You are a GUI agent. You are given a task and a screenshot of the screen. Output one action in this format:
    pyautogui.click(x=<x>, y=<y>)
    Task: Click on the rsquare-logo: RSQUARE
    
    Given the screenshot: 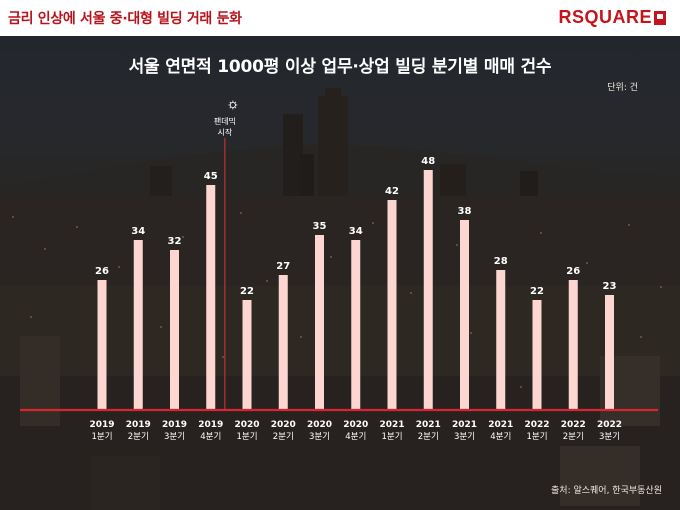 What is the action you would take?
    pyautogui.click(x=612, y=17)
    